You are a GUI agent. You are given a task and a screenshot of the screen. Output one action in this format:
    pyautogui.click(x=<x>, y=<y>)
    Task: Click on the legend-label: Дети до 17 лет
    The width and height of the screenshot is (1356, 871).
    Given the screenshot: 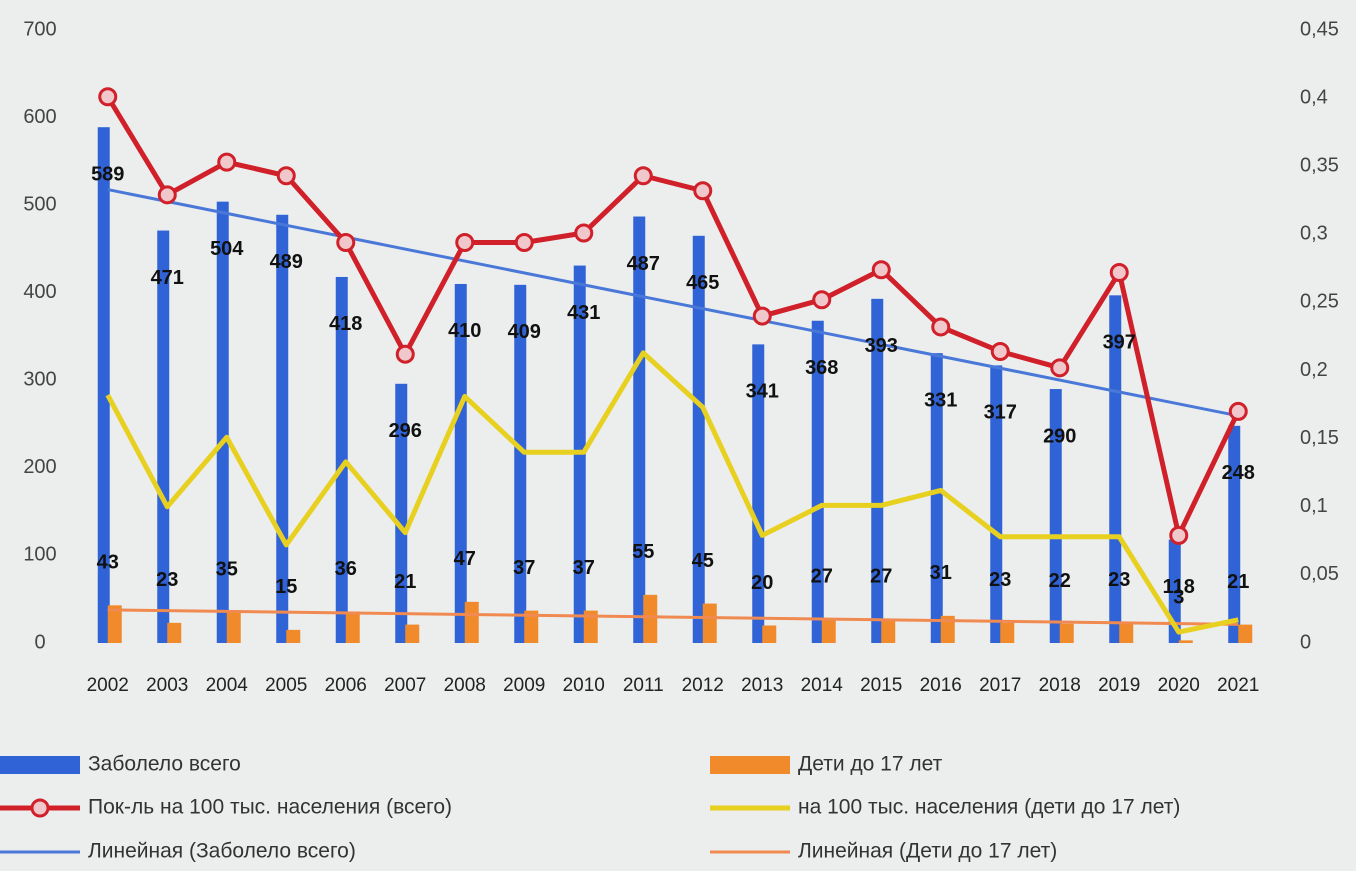 What is the action you would take?
    pyautogui.click(x=870, y=764)
    